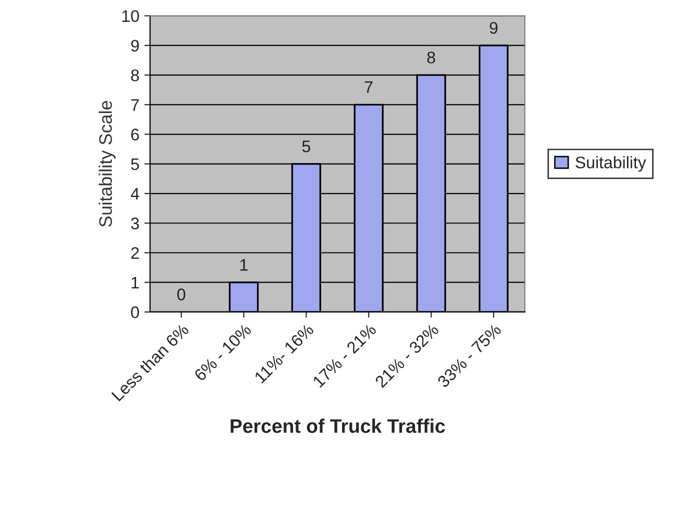  Describe the element at coordinates (135, 134) in the screenshot. I see `y-tick-label: 6` at that location.